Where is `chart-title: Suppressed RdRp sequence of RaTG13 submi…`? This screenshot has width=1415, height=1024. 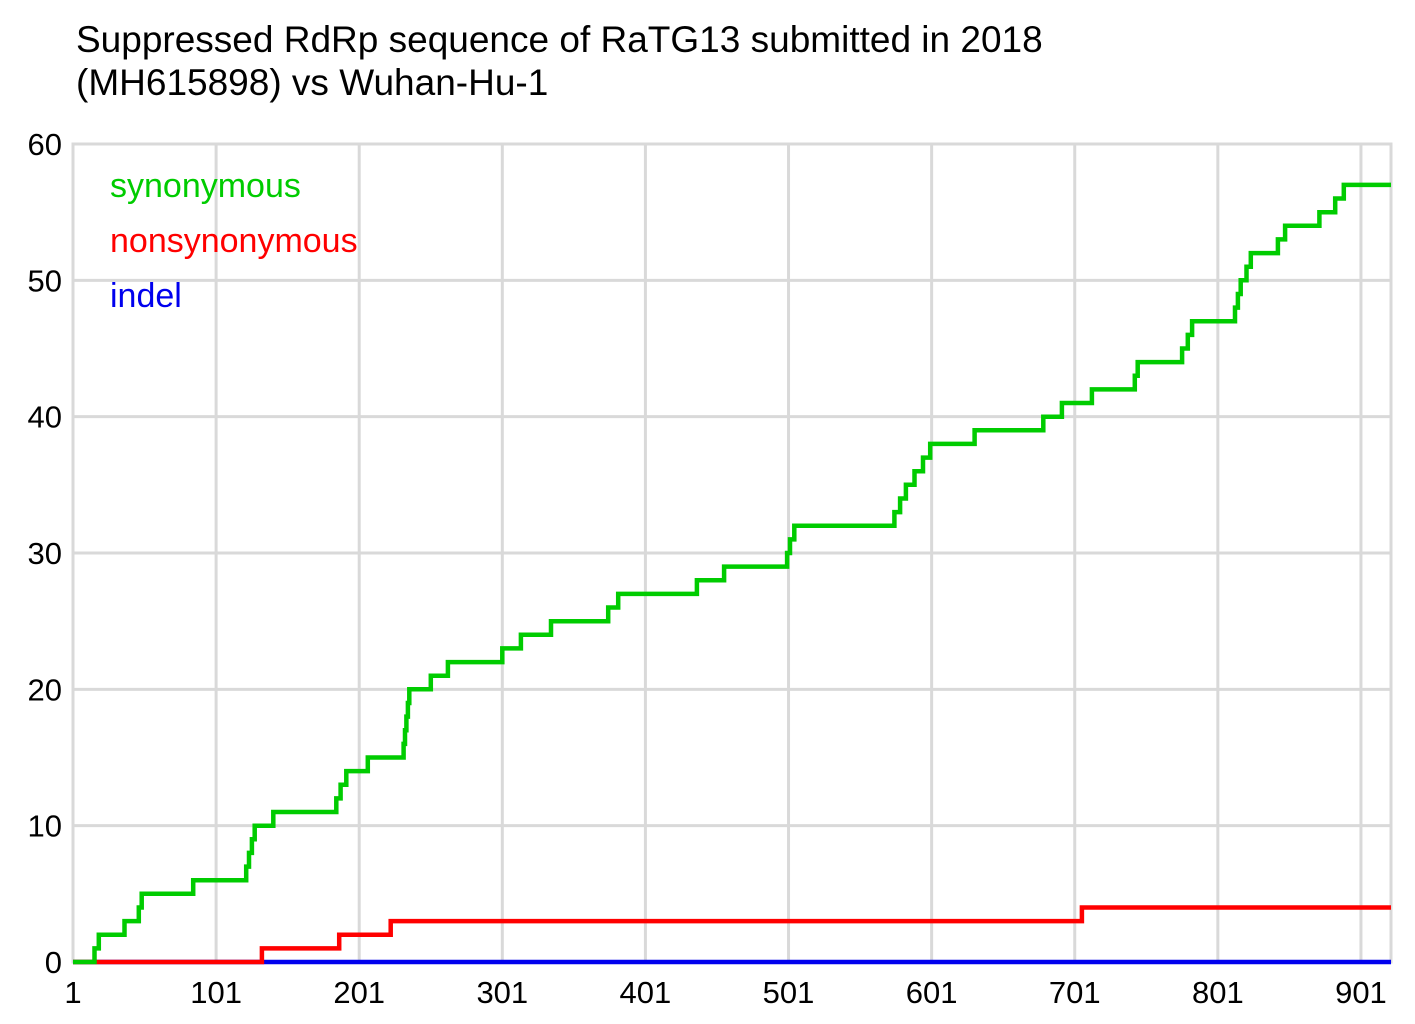
chart-title: Suppressed RdRp sequence of RaTG13 submi… is located at coordinates (559, 61).